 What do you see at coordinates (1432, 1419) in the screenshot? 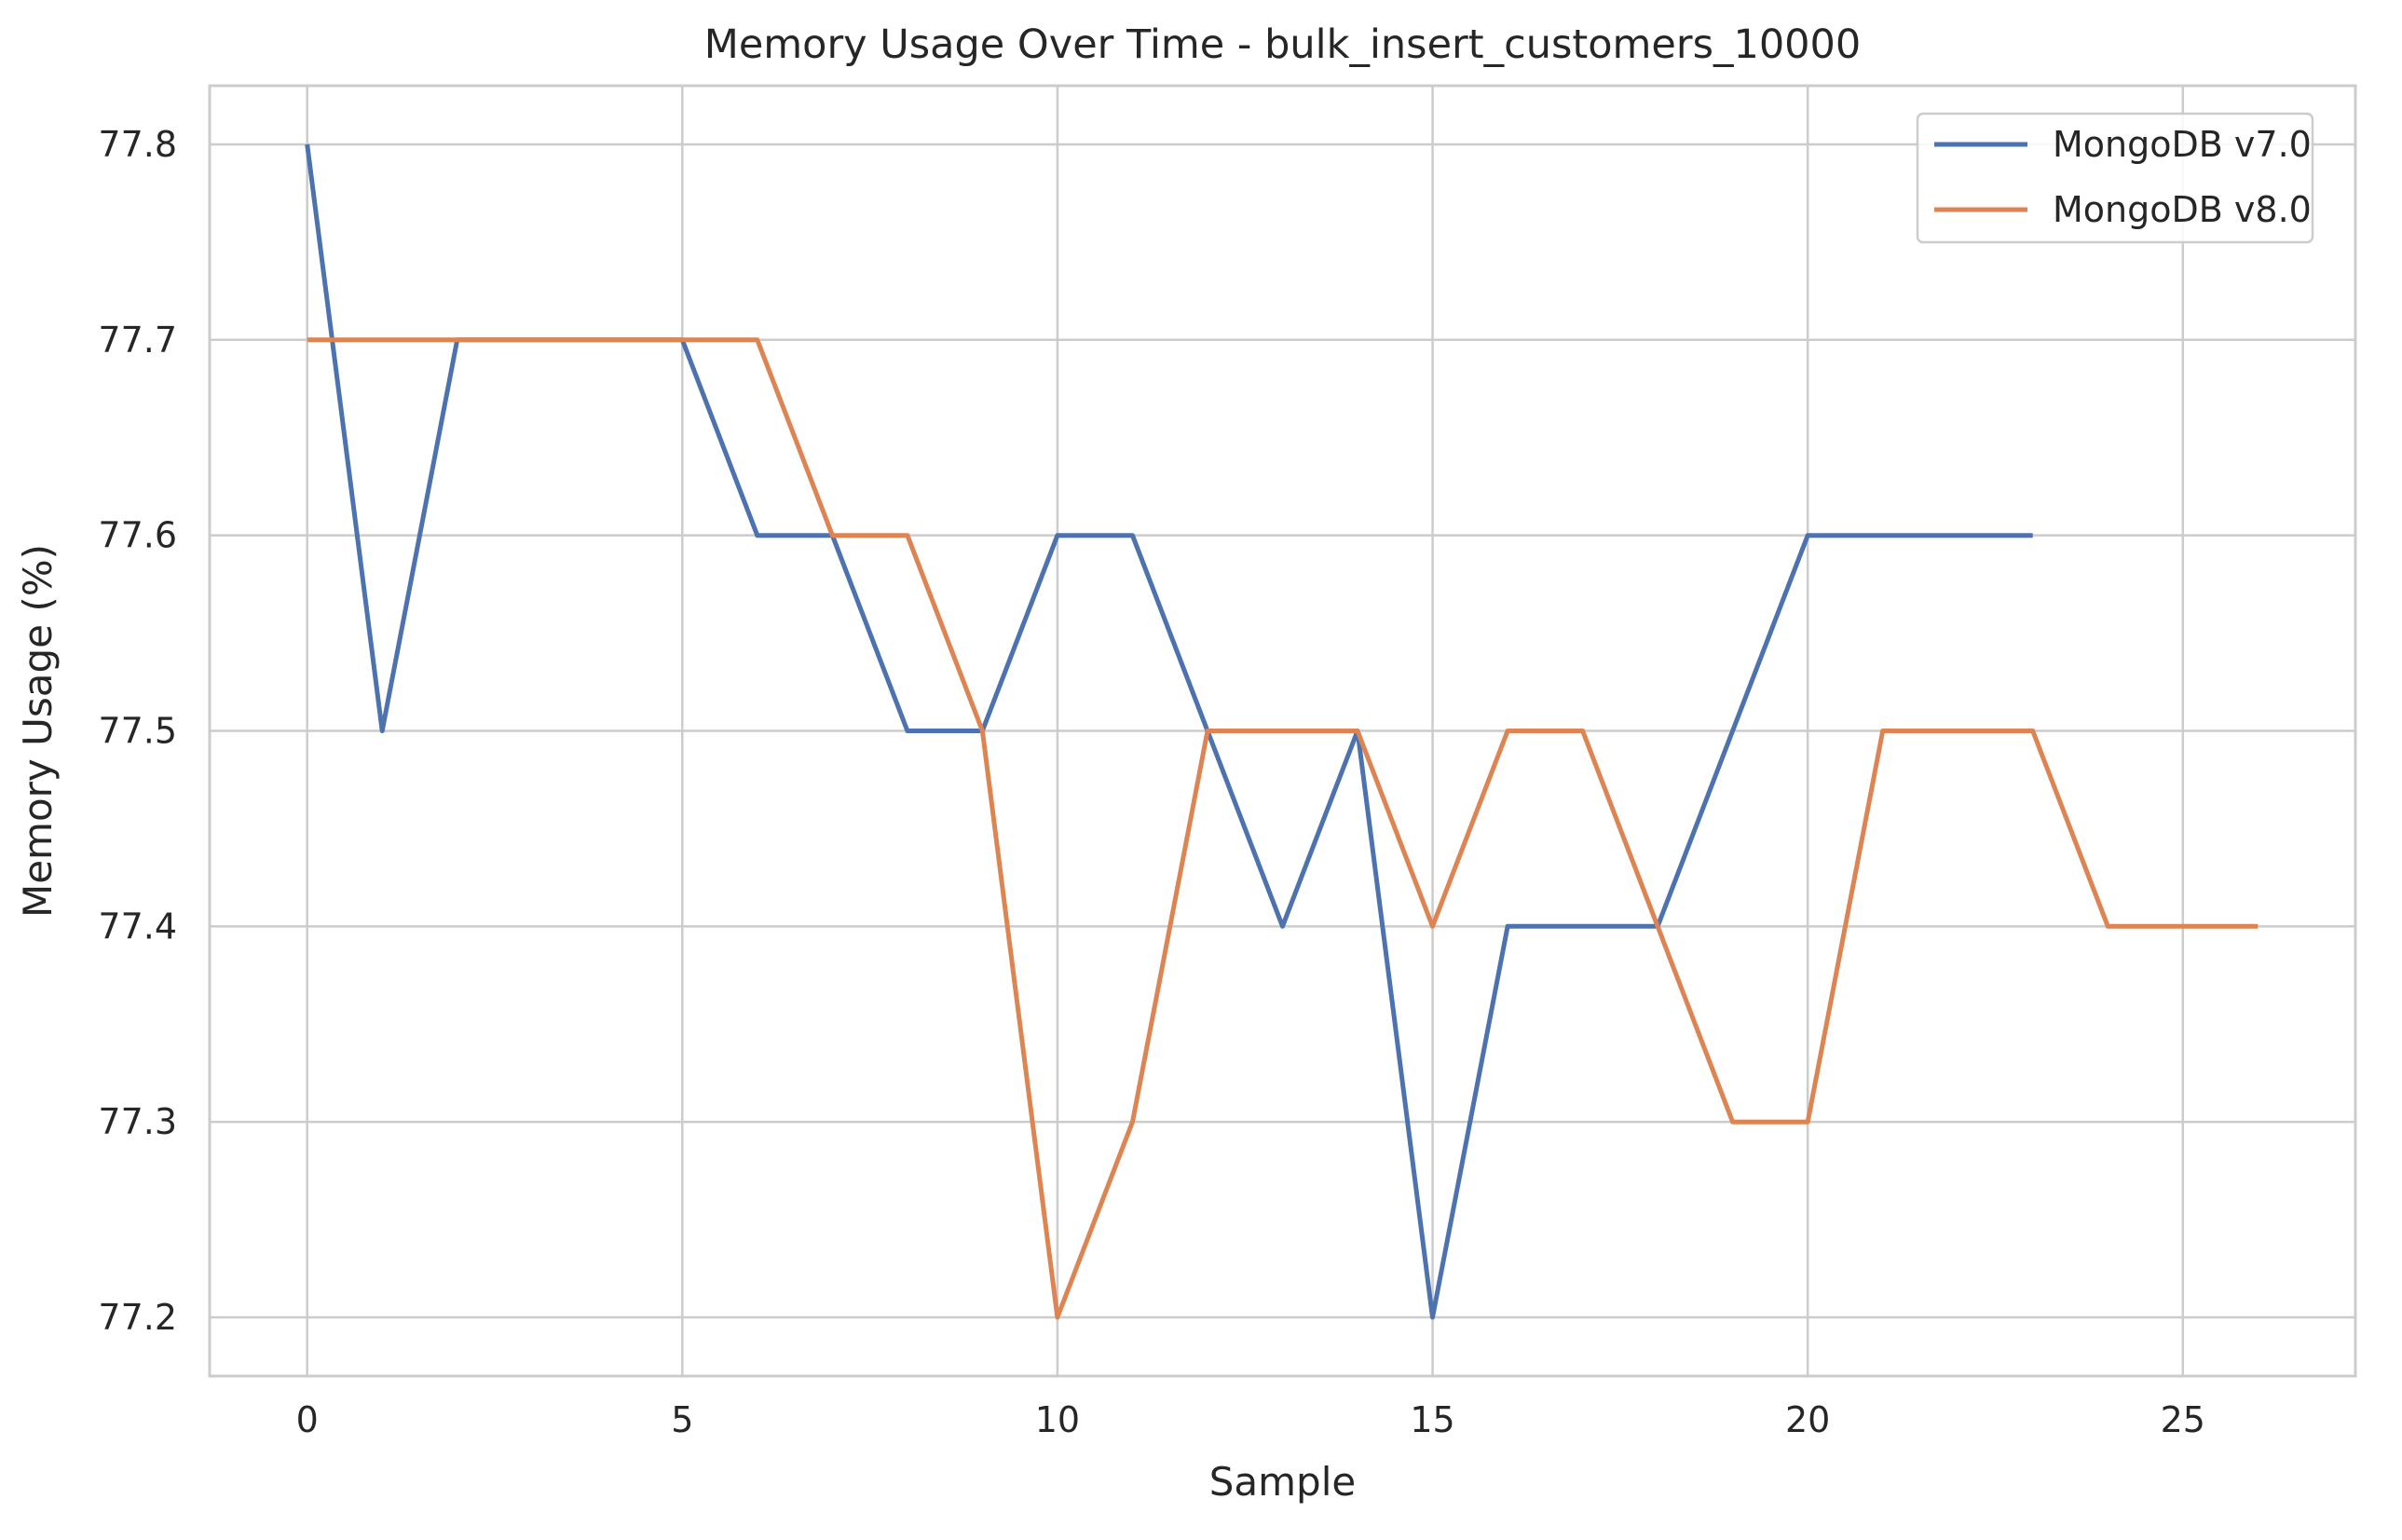
I see `x-tick-label: 15` at bounding box center [1432, 1419].